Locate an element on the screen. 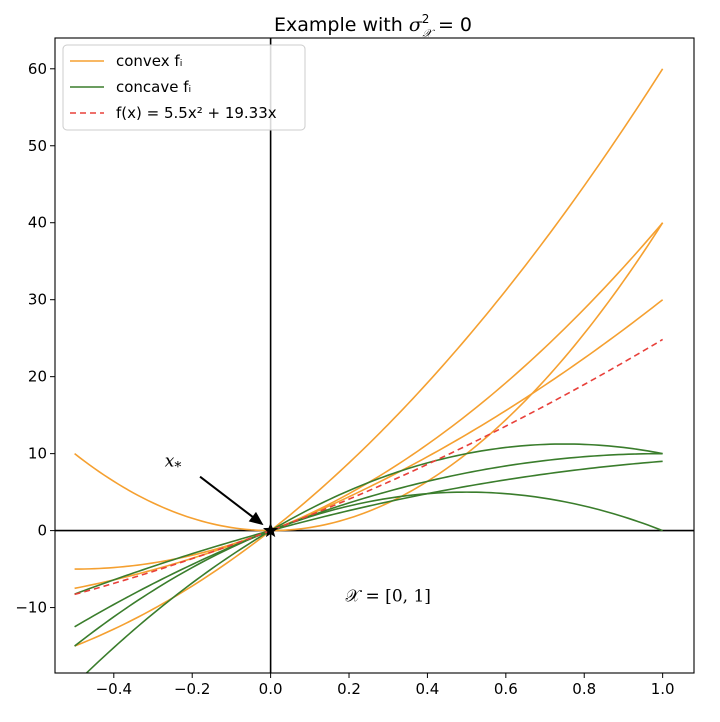  y-tick-label: 20 is located at coordinates (37, 377).